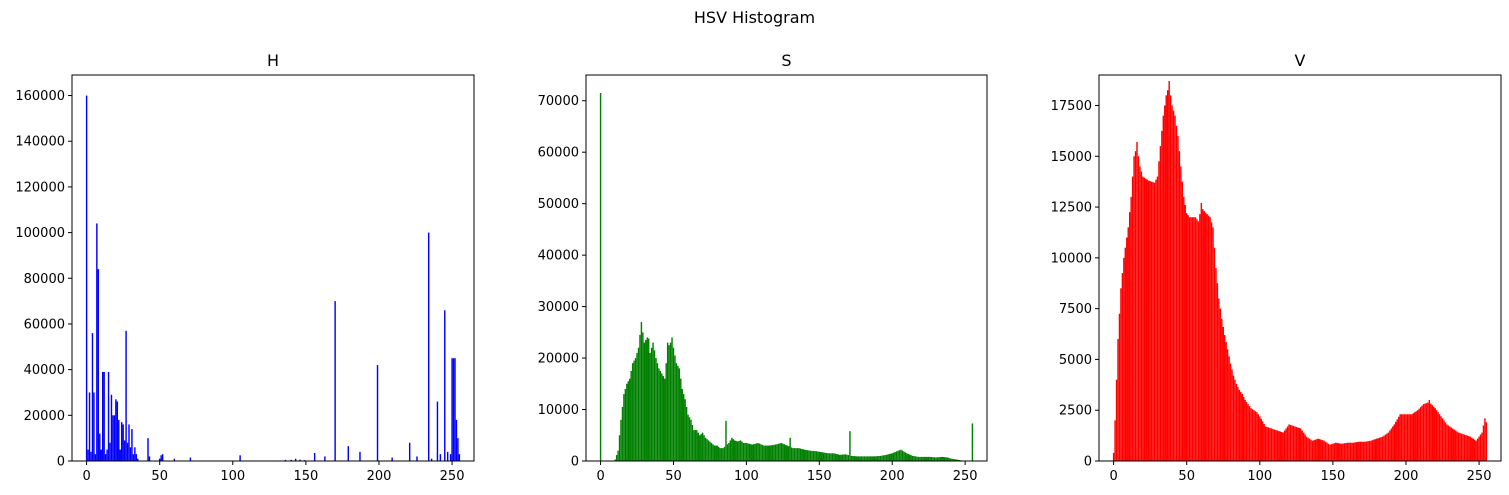 The image size is (1509, 495). What do you see at coordinates (754, 17) in the screenshot?
I see `figure-title: HSV Histogram` at bounding box center [754, 17].